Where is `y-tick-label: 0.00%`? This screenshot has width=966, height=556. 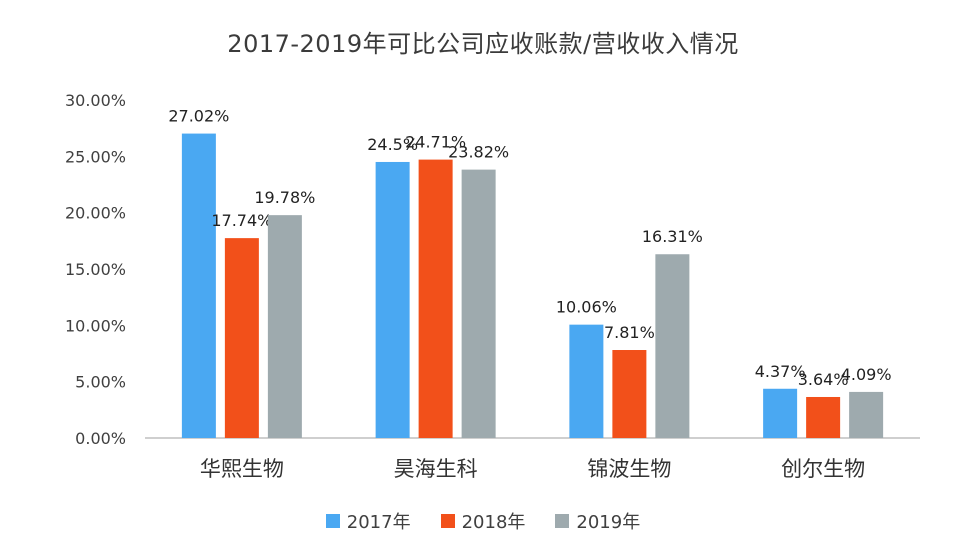 y-tick-label: 0.00% is located at coordinates (100, 438).